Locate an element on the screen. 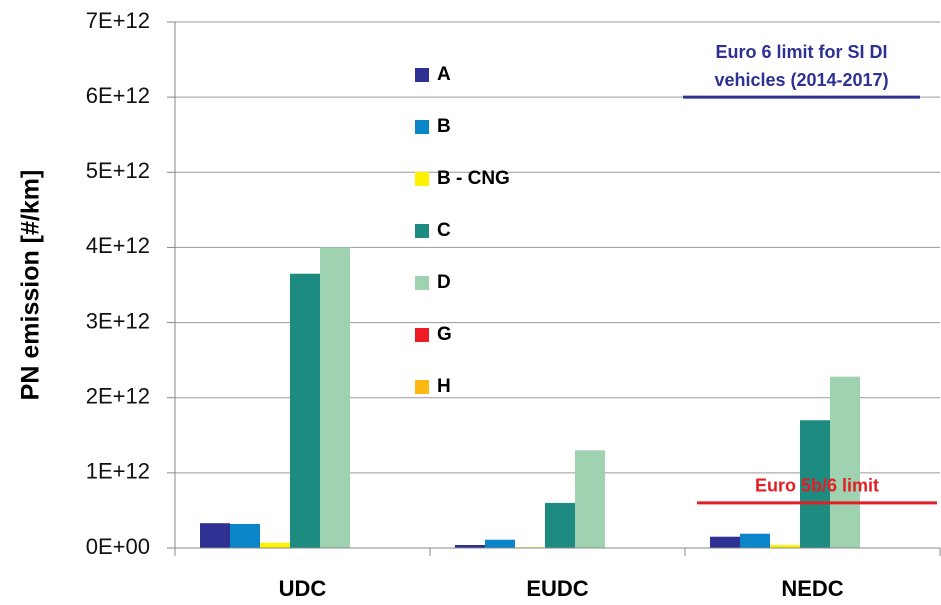  legend-label: D is located at coordinates (444, 282).